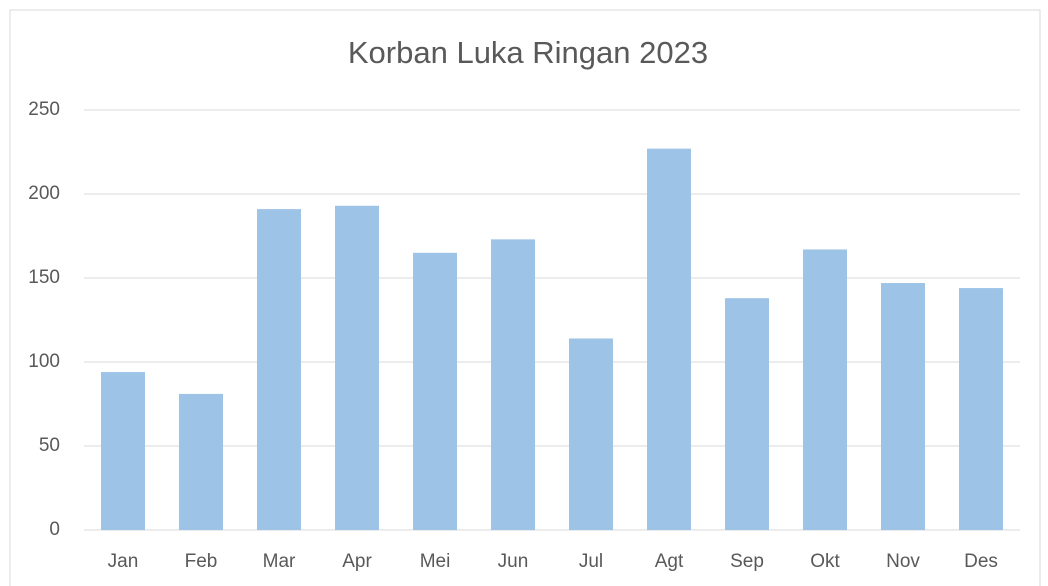 This screenshot has height=586, width=1048. Describe the element at coordinates (44, 109) in the screenshot. I see `y-tick-label: 250` at that location.